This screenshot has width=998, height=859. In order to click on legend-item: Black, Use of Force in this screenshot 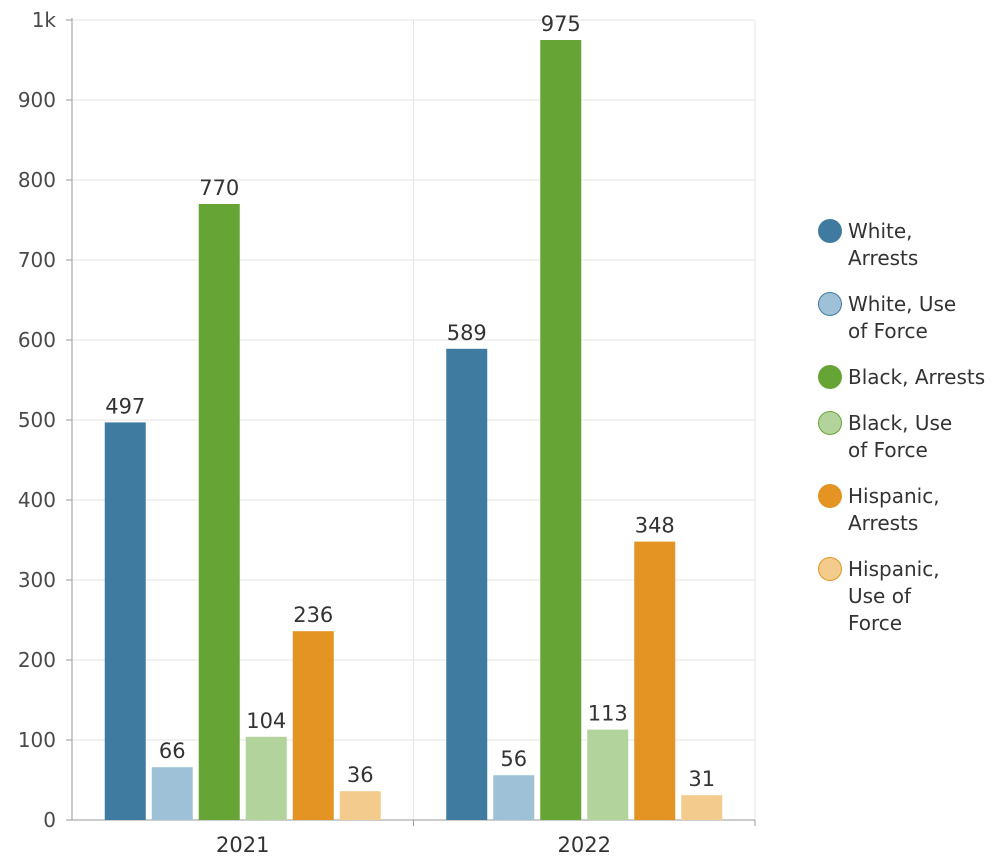, I will do `click(907, 437)`.